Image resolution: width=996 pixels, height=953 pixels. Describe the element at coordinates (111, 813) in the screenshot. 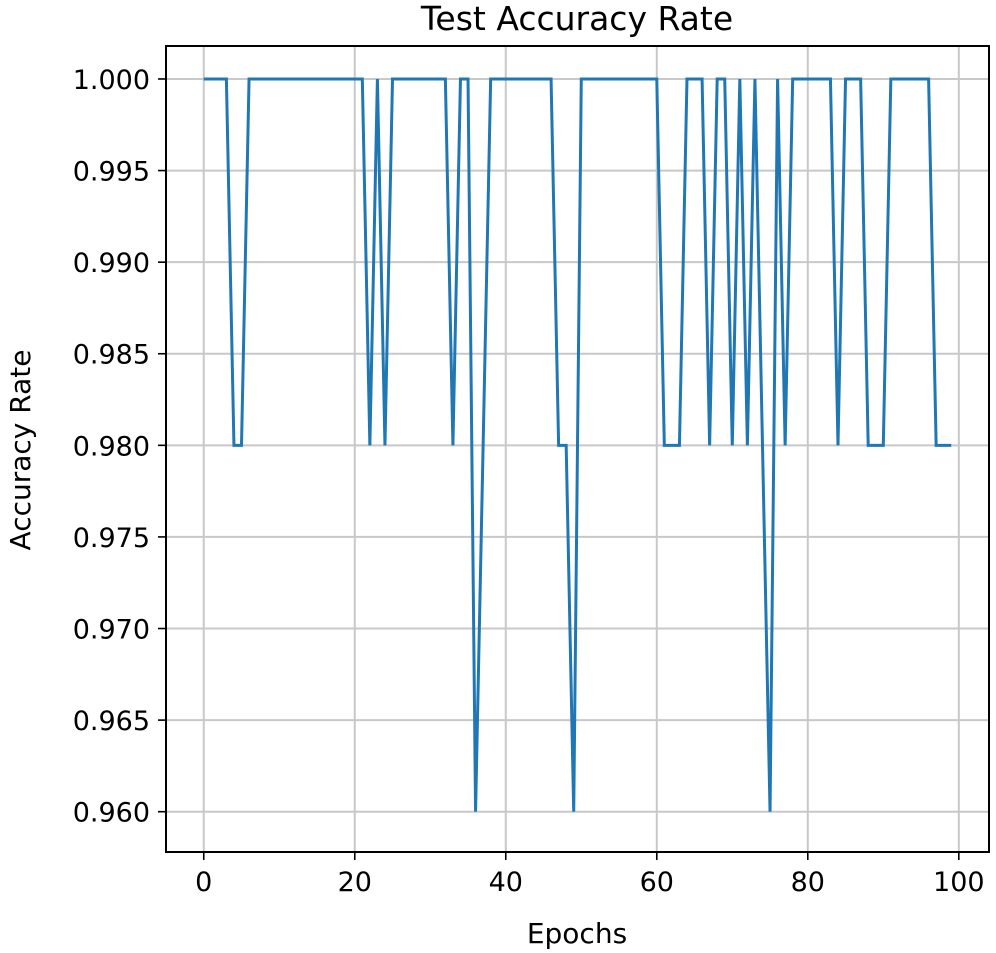

I see `y-tick-label: 0.960` at that location.